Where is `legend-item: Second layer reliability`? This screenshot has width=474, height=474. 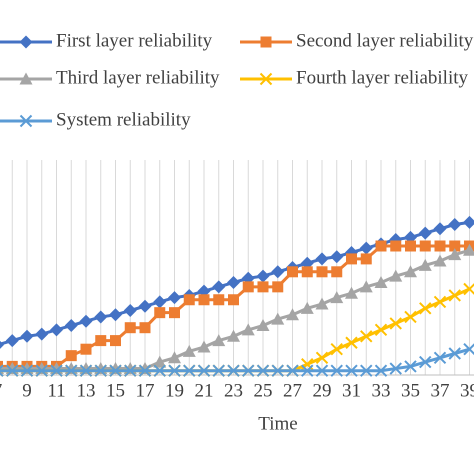
legend-item: Second layer reliability is located at coordinates (357, 40).